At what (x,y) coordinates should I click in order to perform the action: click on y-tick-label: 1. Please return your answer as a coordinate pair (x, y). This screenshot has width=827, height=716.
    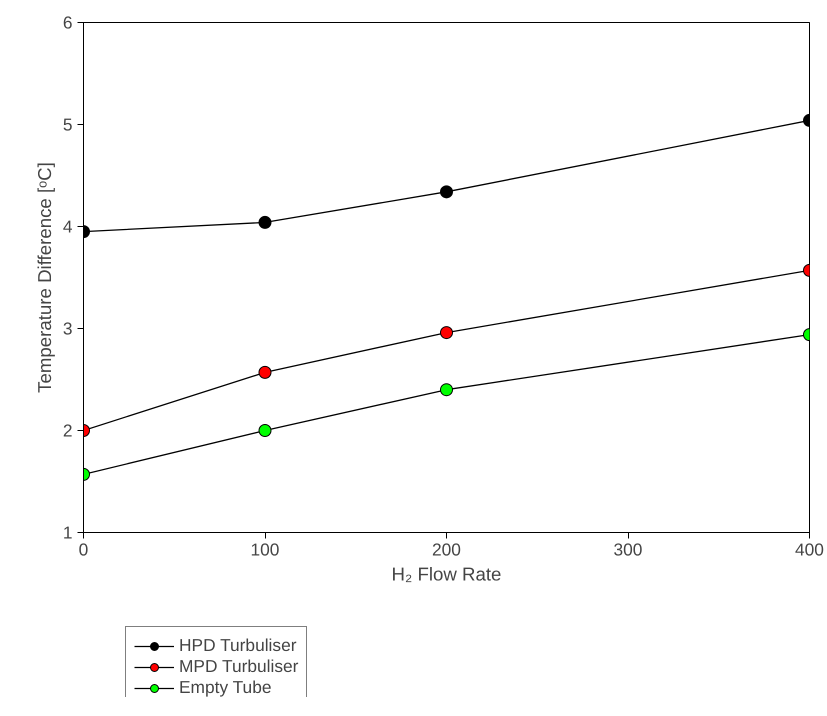
    Looking at the image, I should click on (67, 532).